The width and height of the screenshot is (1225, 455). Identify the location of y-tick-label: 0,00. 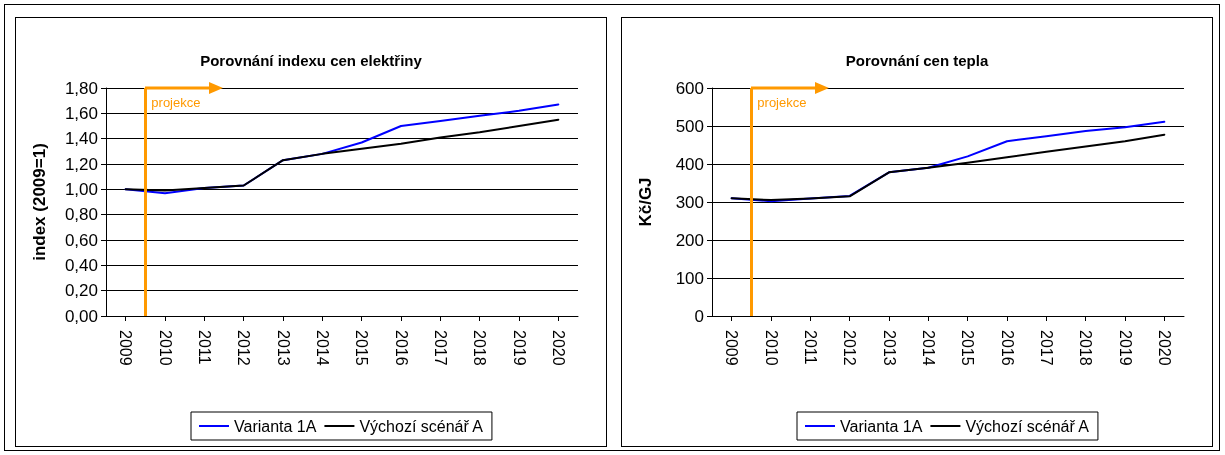
(81, 316).